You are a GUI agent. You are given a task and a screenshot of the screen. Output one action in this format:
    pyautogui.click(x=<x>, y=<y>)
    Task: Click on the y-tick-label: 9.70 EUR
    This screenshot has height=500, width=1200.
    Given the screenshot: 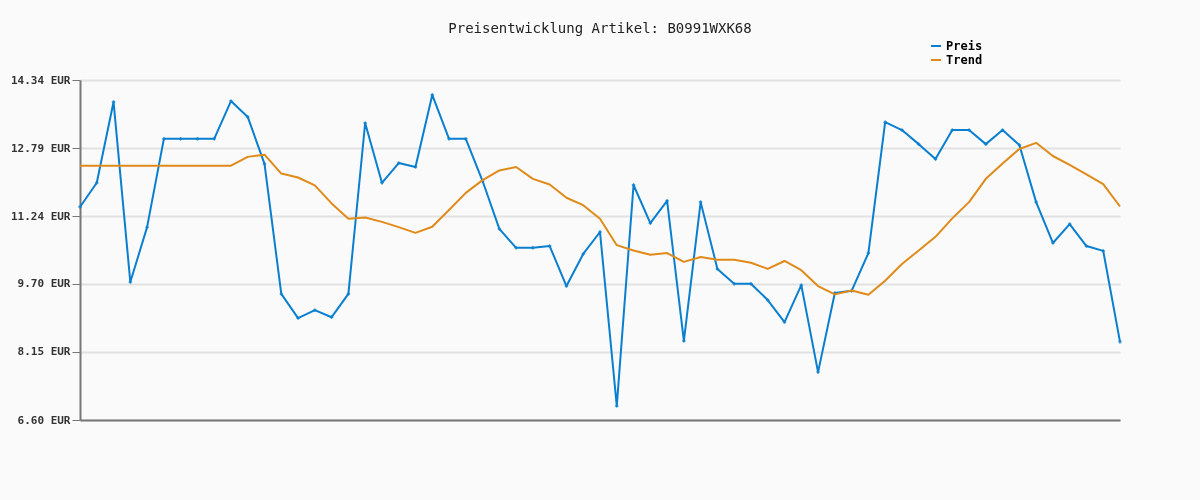 What is the action you would take?
    pyautogui.click(x=44, y=284)
    